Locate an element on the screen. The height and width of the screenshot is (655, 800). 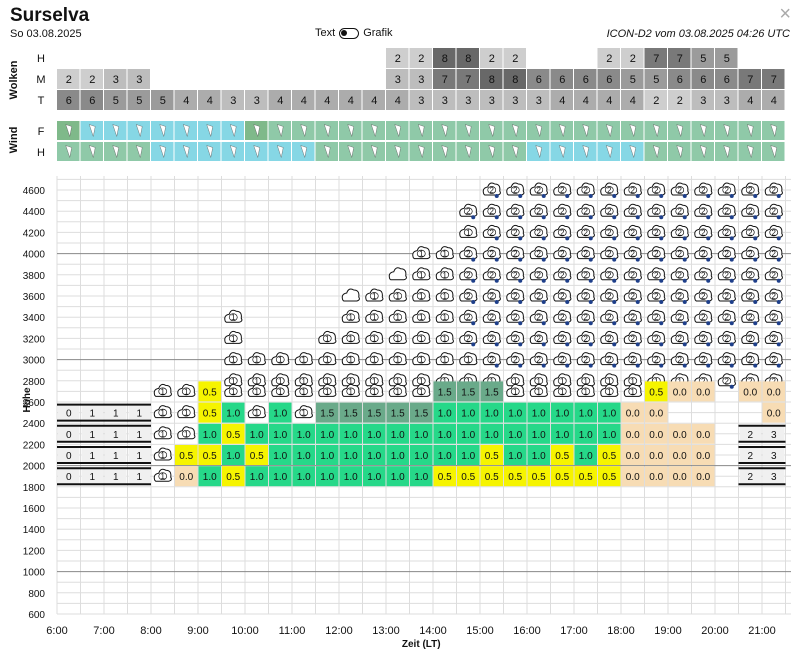
view-toggle: Text Grafik is located at coordinates (354, 33).